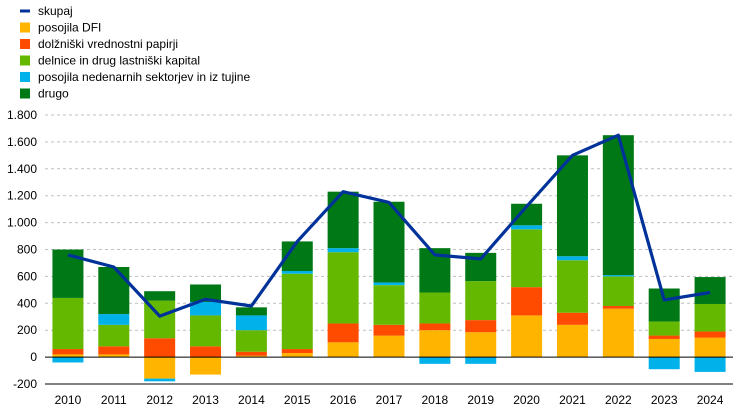 This screenshot has height=412, width=743. Describe the element at coordinates (119, 61) in the screenshot. I see `legend-label: delnice in drug lastniški kapital` at that location.